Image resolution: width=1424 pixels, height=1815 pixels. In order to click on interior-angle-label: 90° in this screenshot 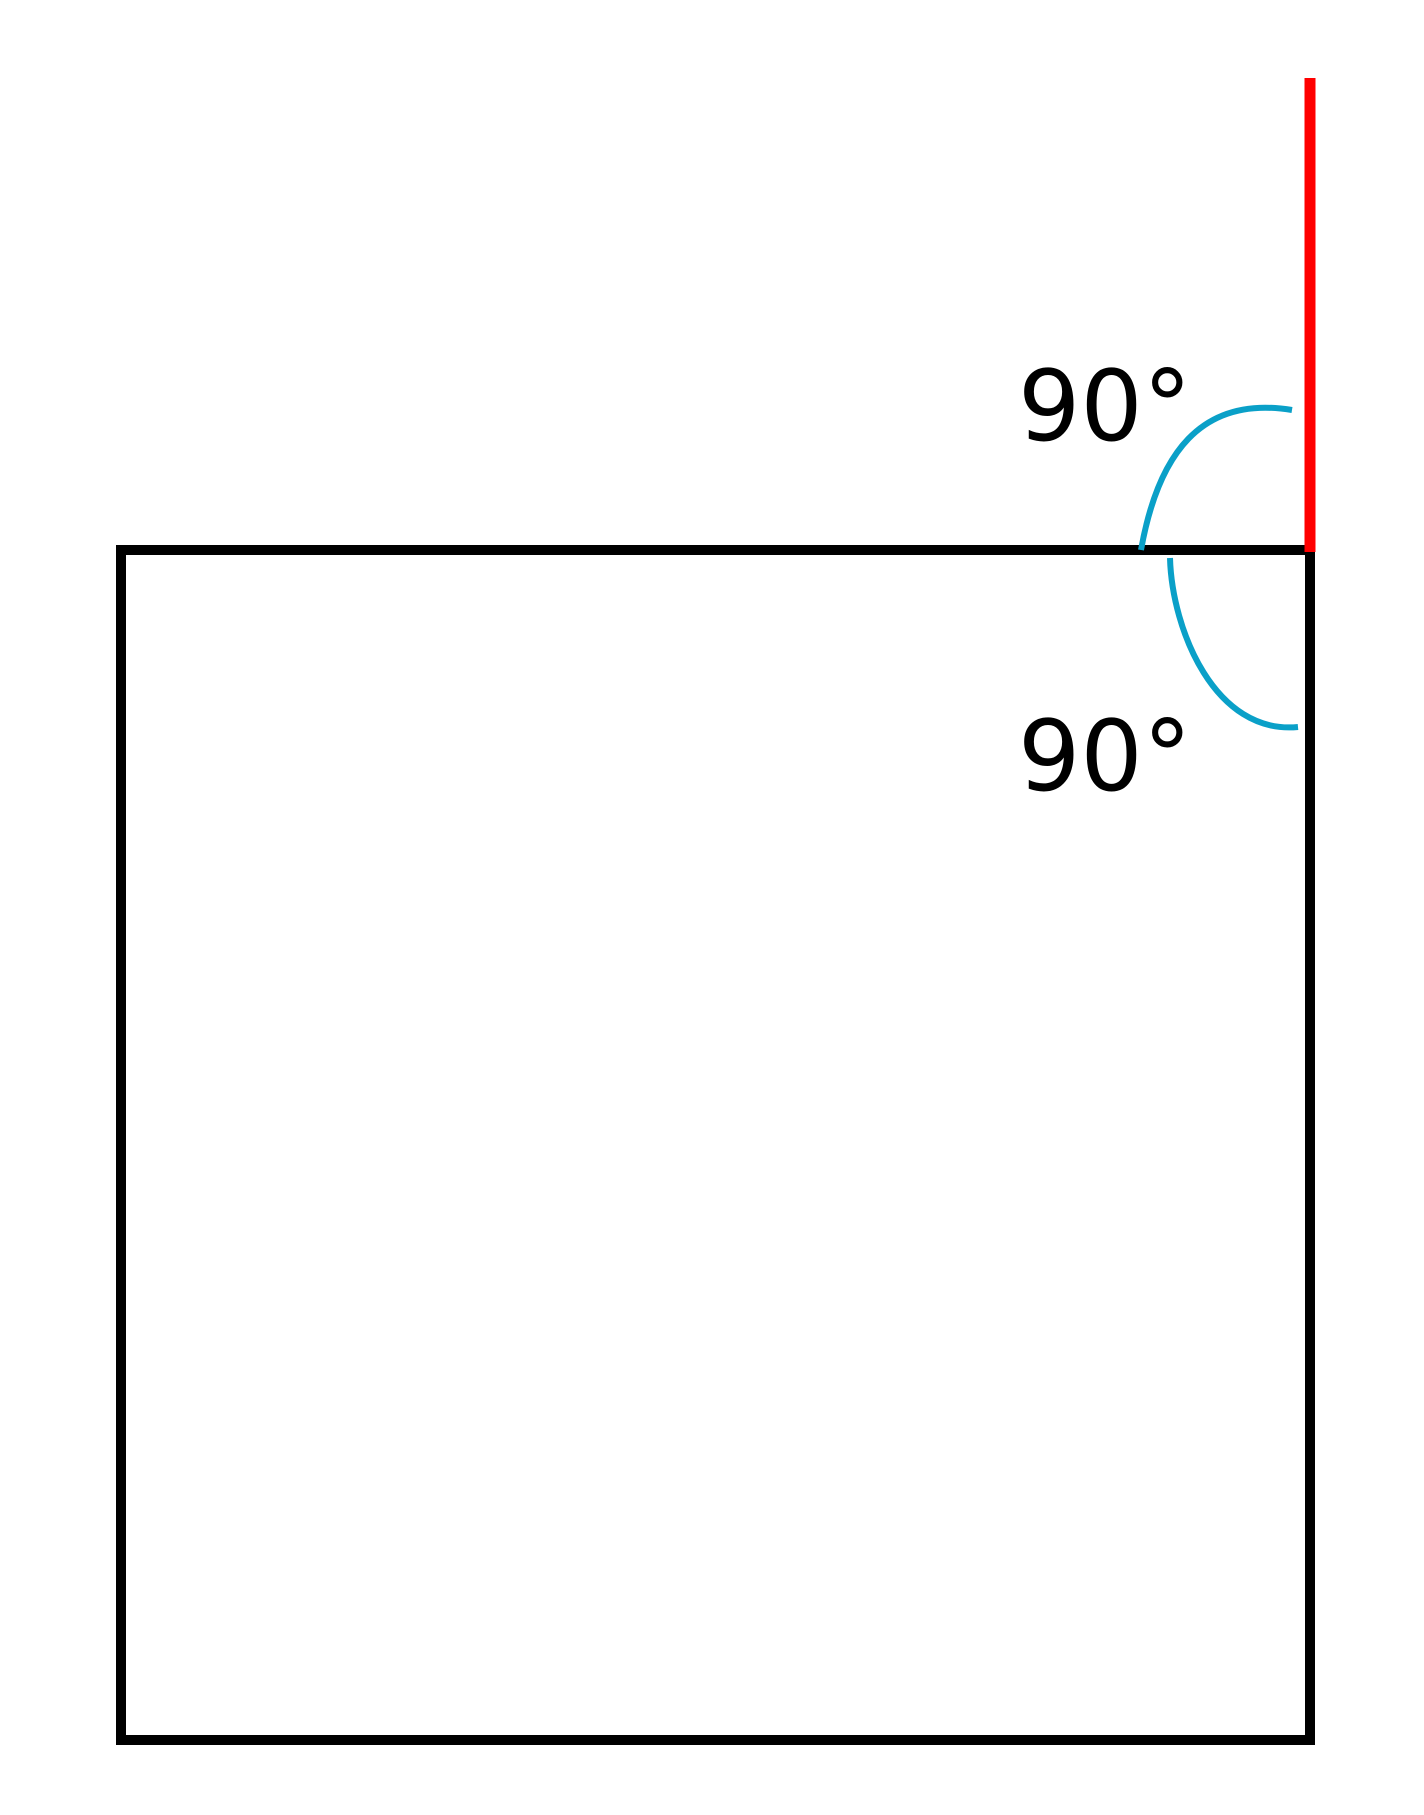, I will do `click(1105, 757)`.